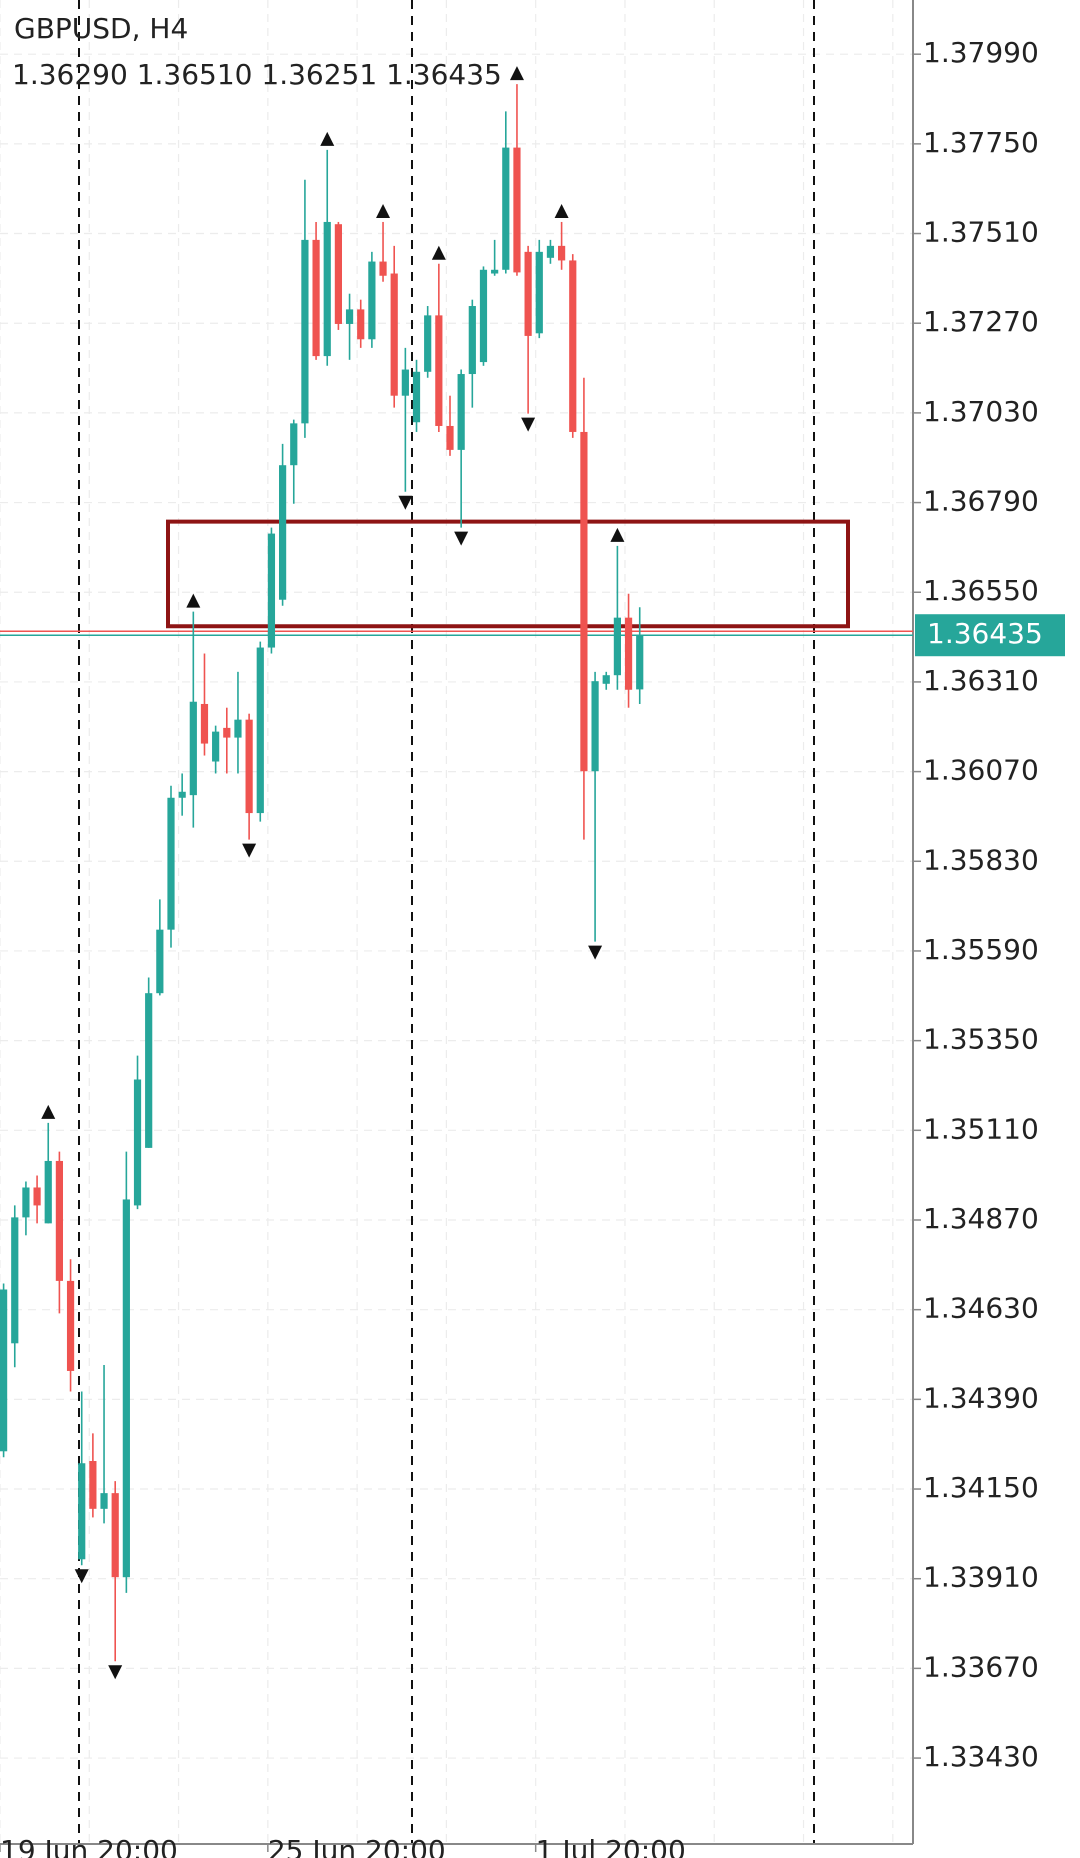 The height and width of the screenshot is (1858, 1080). What do you see at coordinates (981, 1666) in the screenshot?
I see `y-tick-label: 1.33670` at bounding box center [981, 1666].